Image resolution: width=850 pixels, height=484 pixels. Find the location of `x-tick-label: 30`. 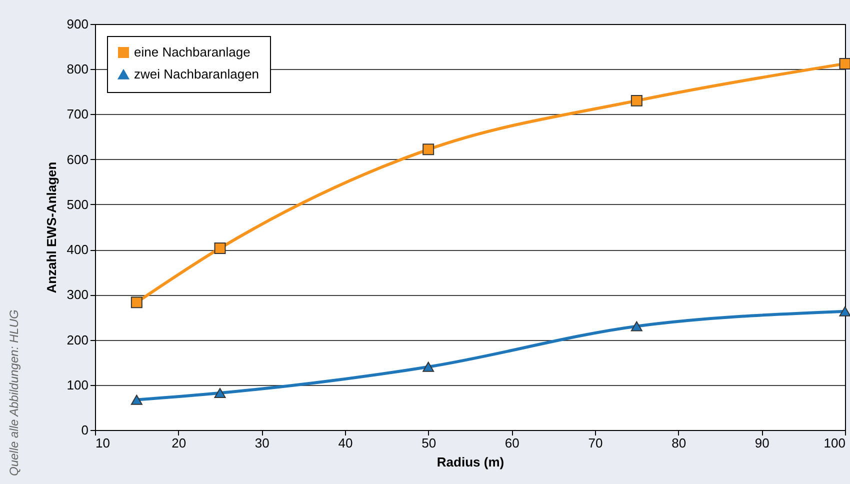

x-tick-label: 30 is located at coordinates (262, 443).